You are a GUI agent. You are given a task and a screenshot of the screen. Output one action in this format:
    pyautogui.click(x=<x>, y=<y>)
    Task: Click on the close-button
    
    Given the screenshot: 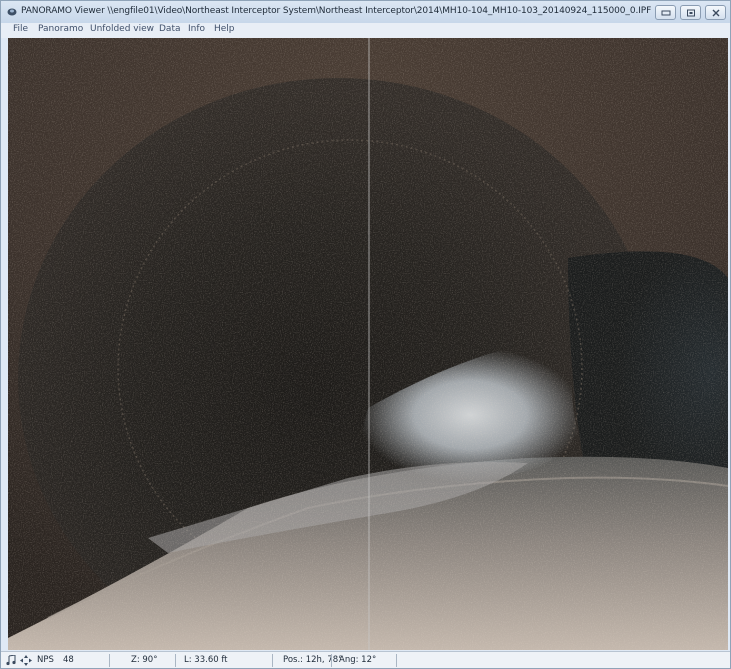 What is the action you would take?
    pyautogui.click(x=715, y=12)
    